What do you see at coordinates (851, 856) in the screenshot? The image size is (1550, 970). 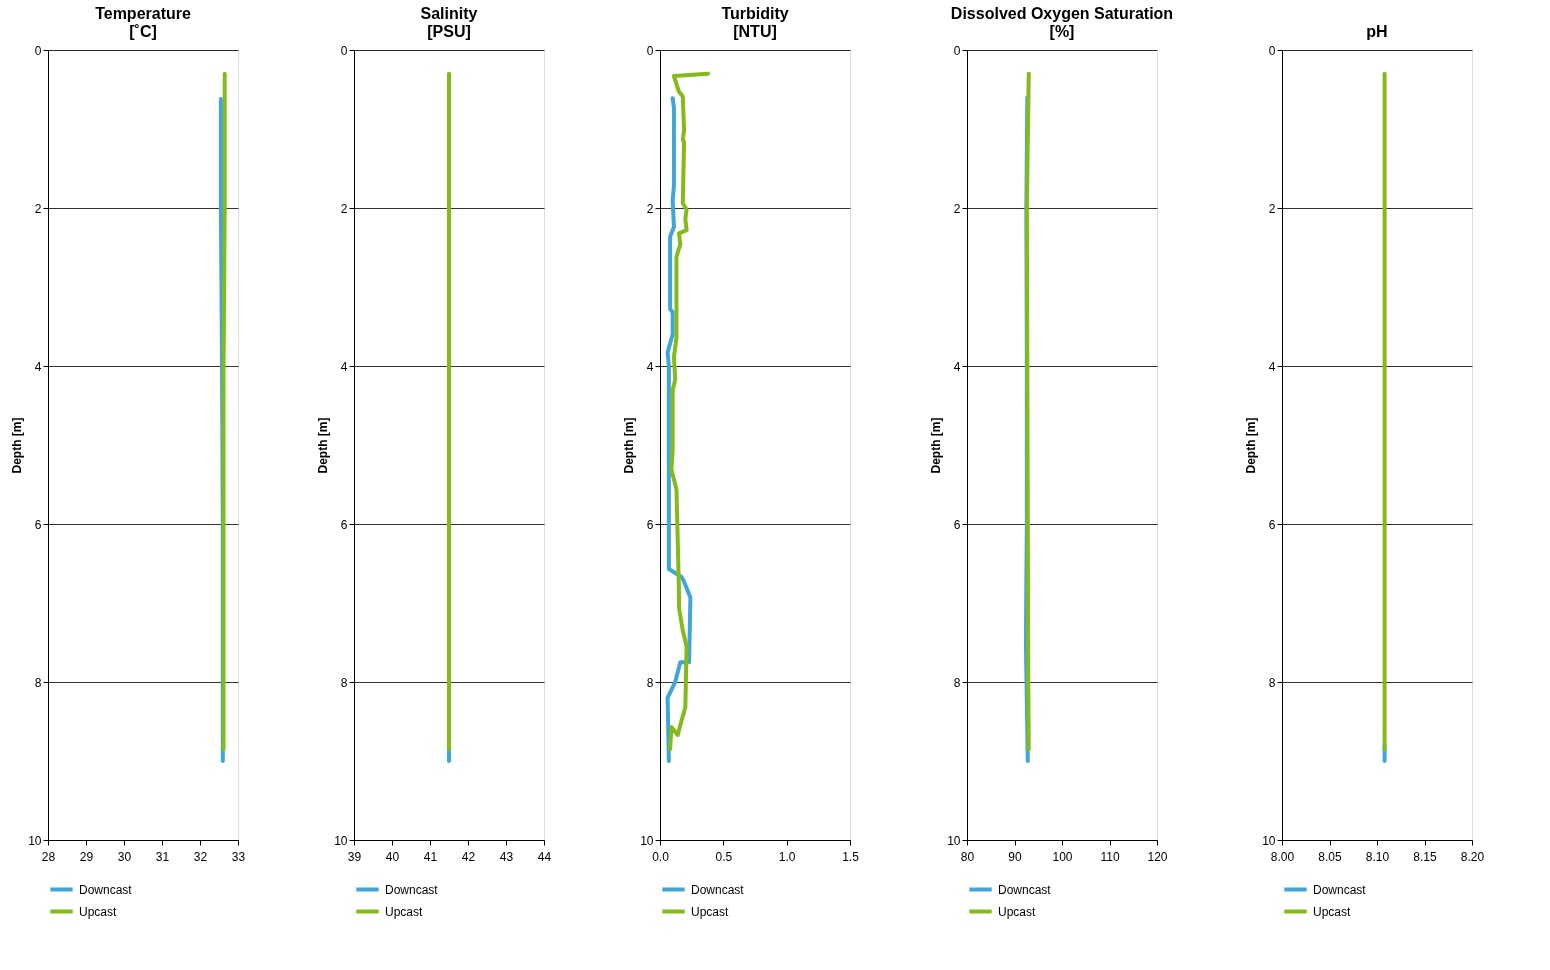 I see `x-tick-label: 1.5` at bounding box center [851, 856].